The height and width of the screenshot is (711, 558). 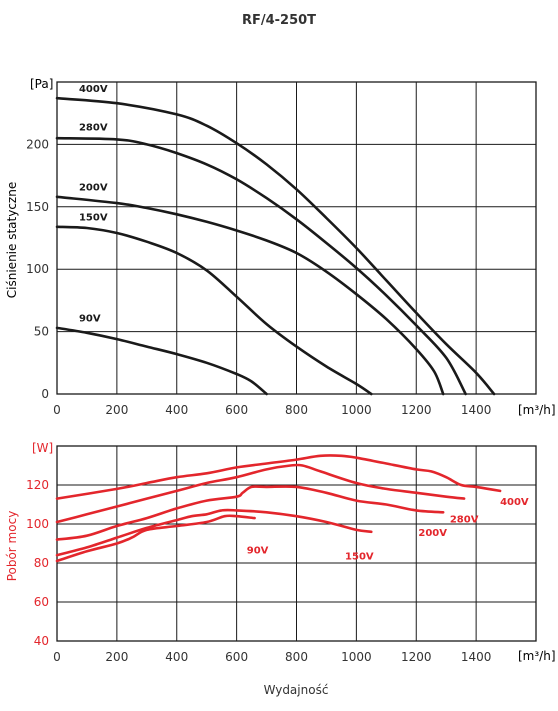 I want to click on power-curve-label-200v: 200V, so click(x=432, y=533).